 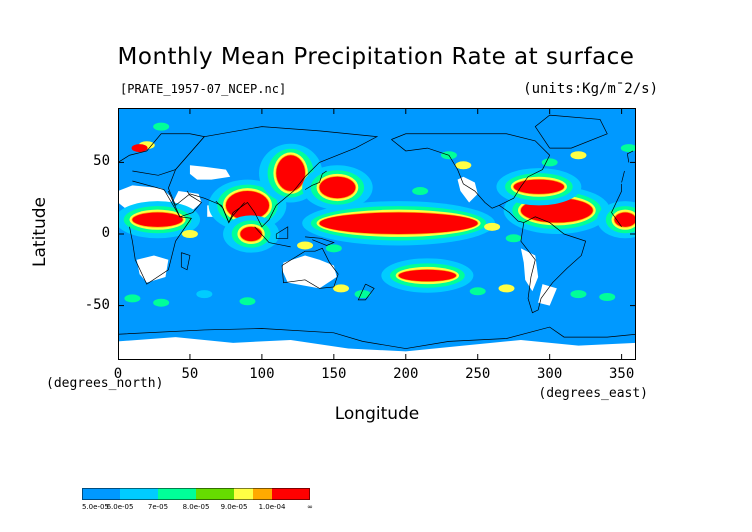 What do you see at coordinates (310, 507) in the screenshot?
I see `legend-label: ∞` at bounding box center [310, 507].